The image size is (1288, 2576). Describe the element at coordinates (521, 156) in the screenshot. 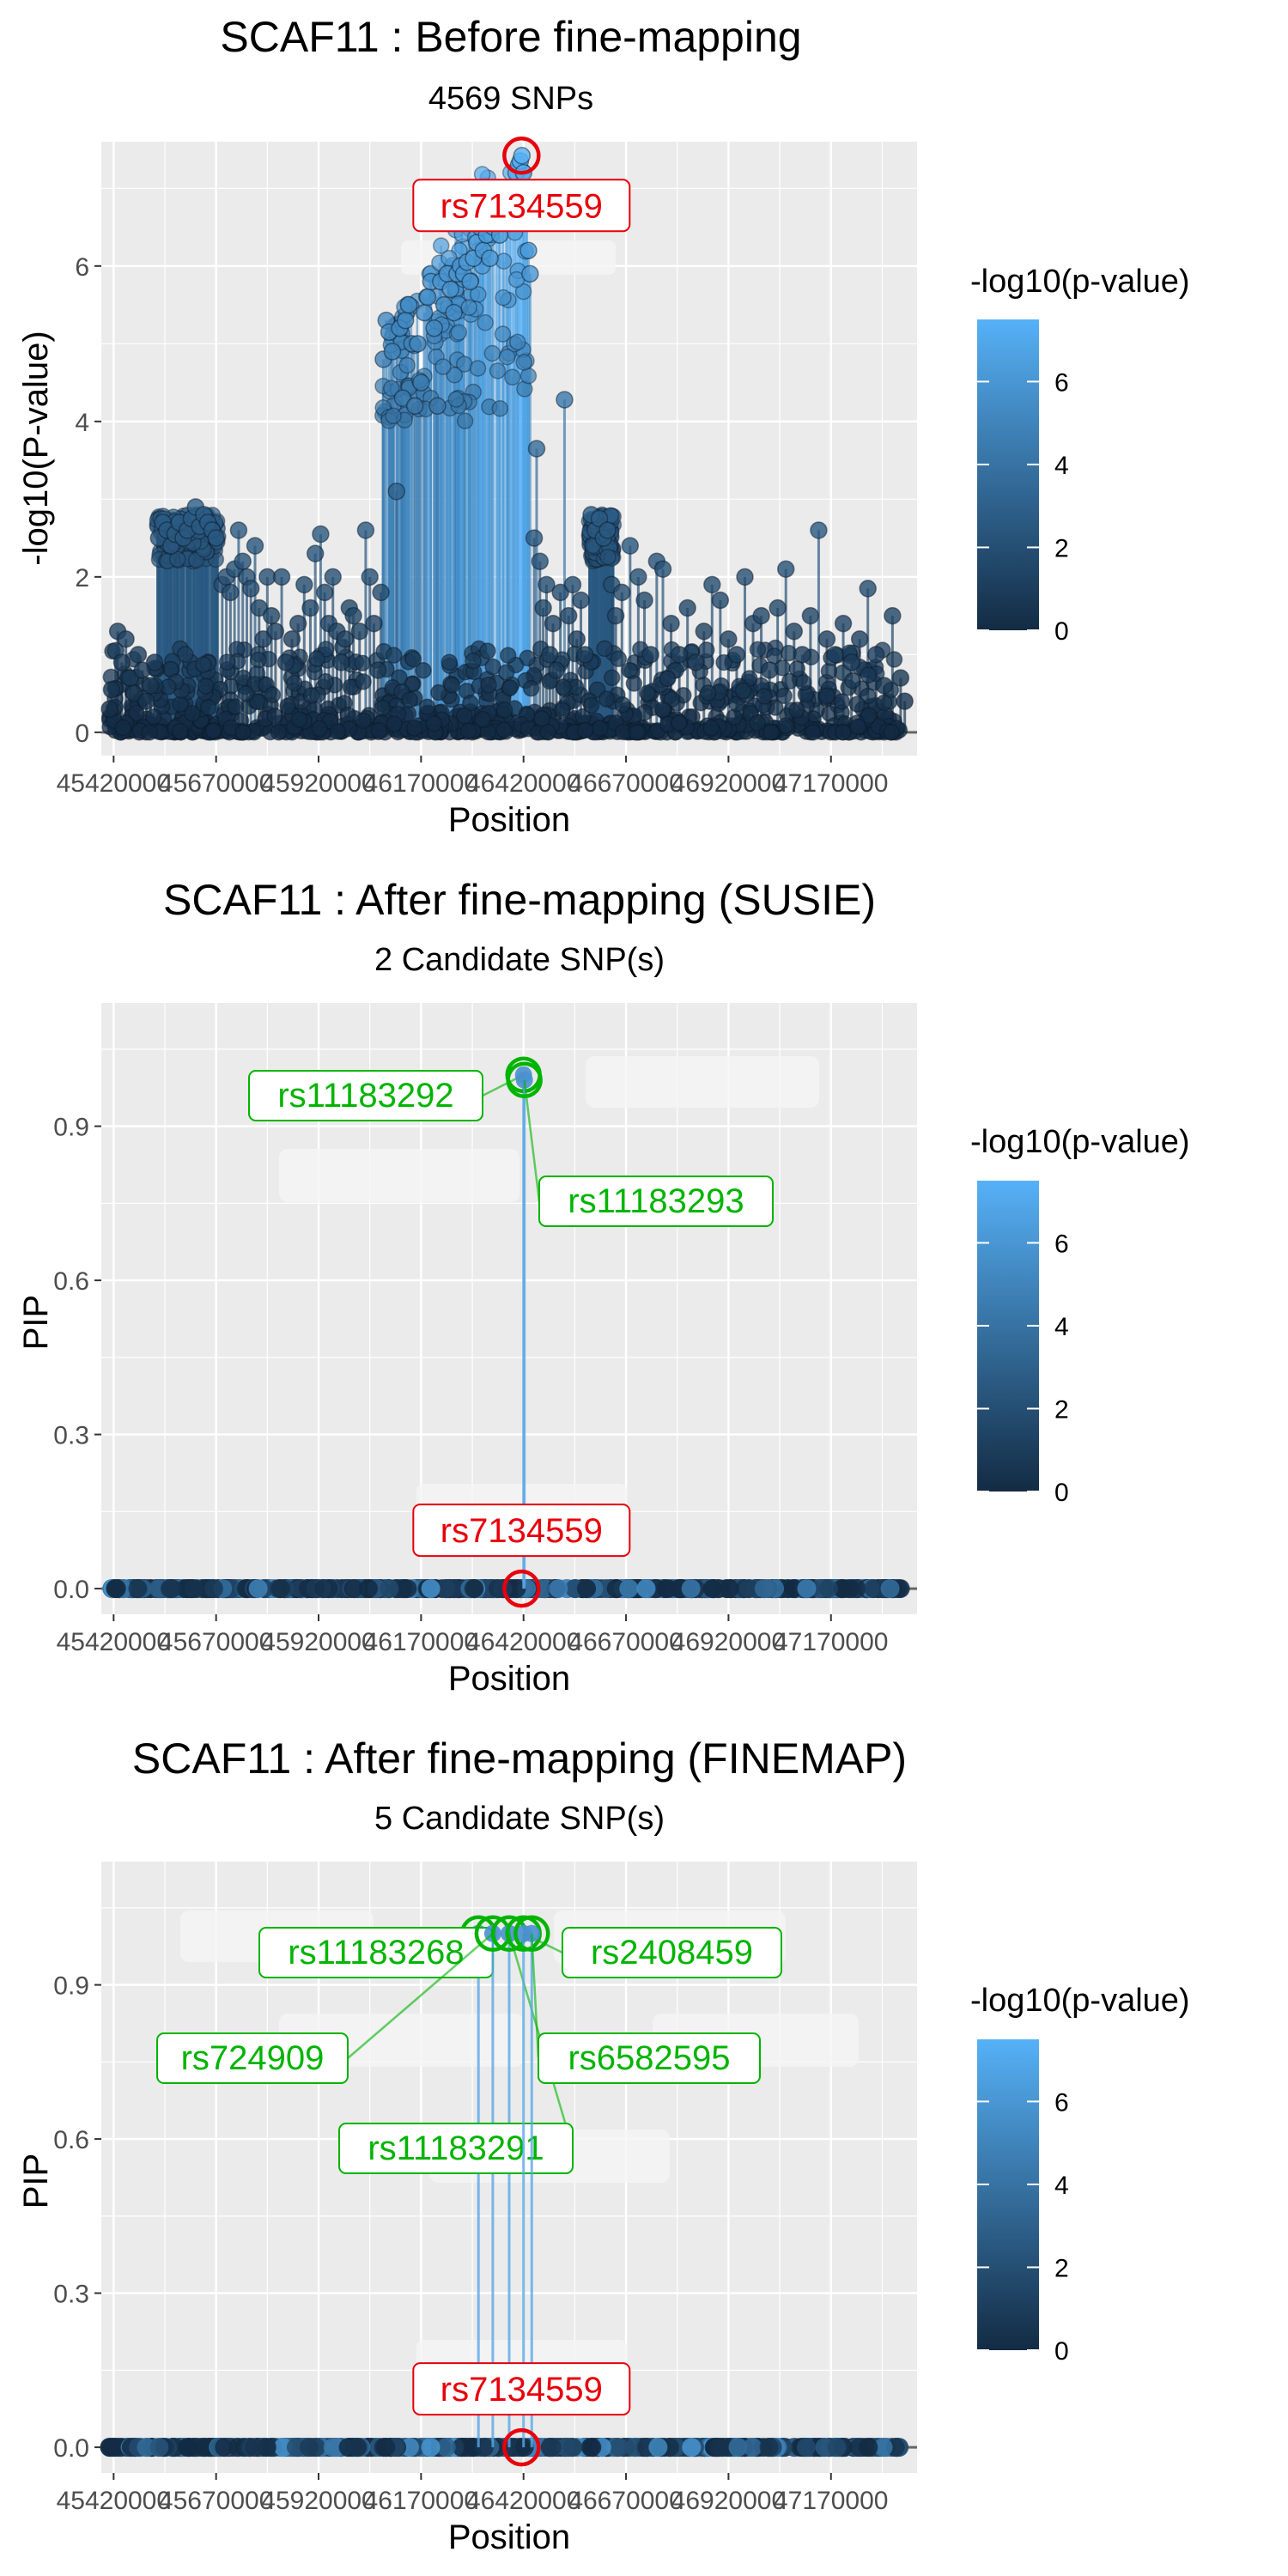

I see `lead-snp-ring` at that location.